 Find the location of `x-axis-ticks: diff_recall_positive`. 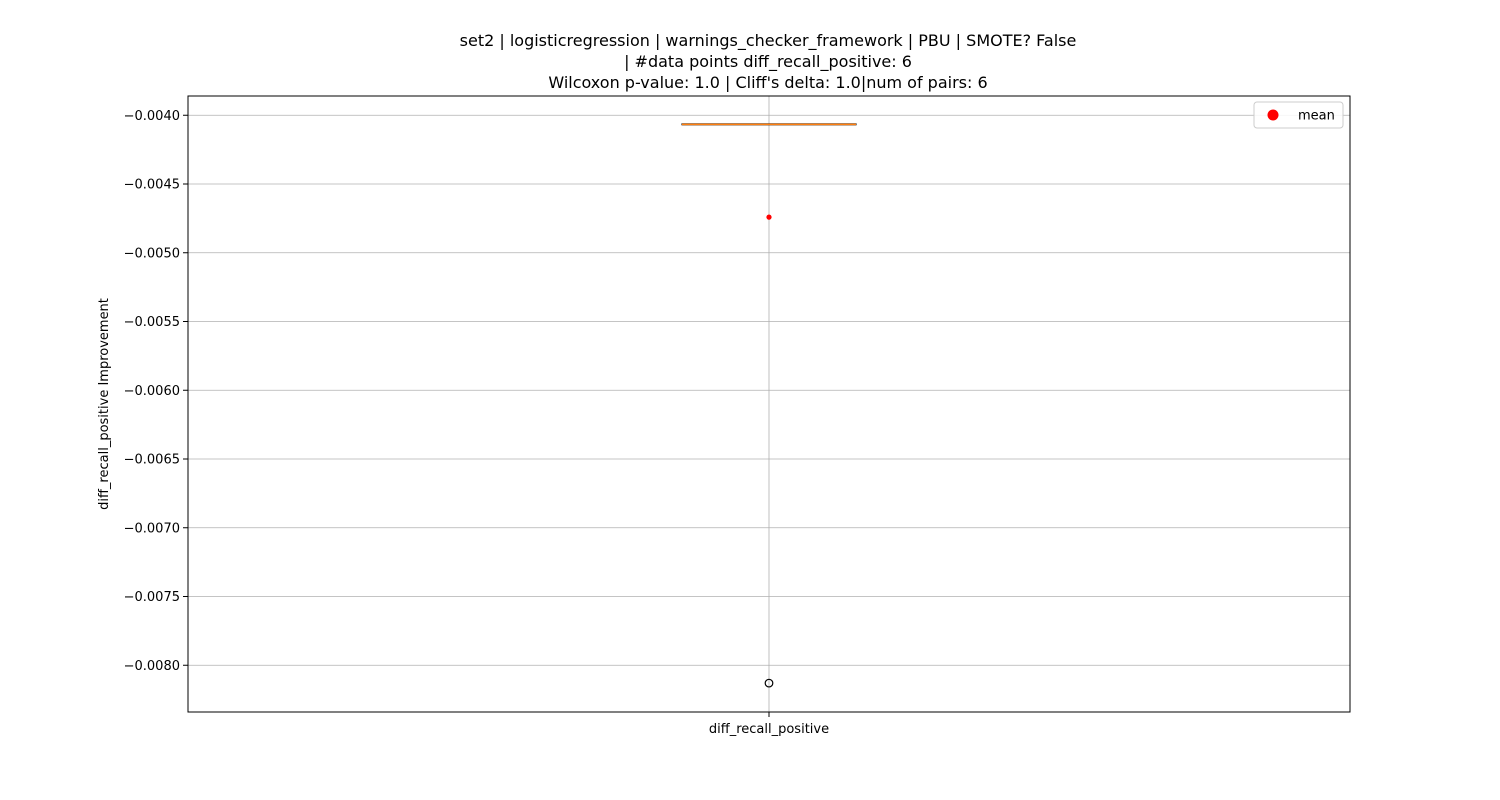

x-axis-ticks: diff_recall_positive is located at coordinates (769, 724).